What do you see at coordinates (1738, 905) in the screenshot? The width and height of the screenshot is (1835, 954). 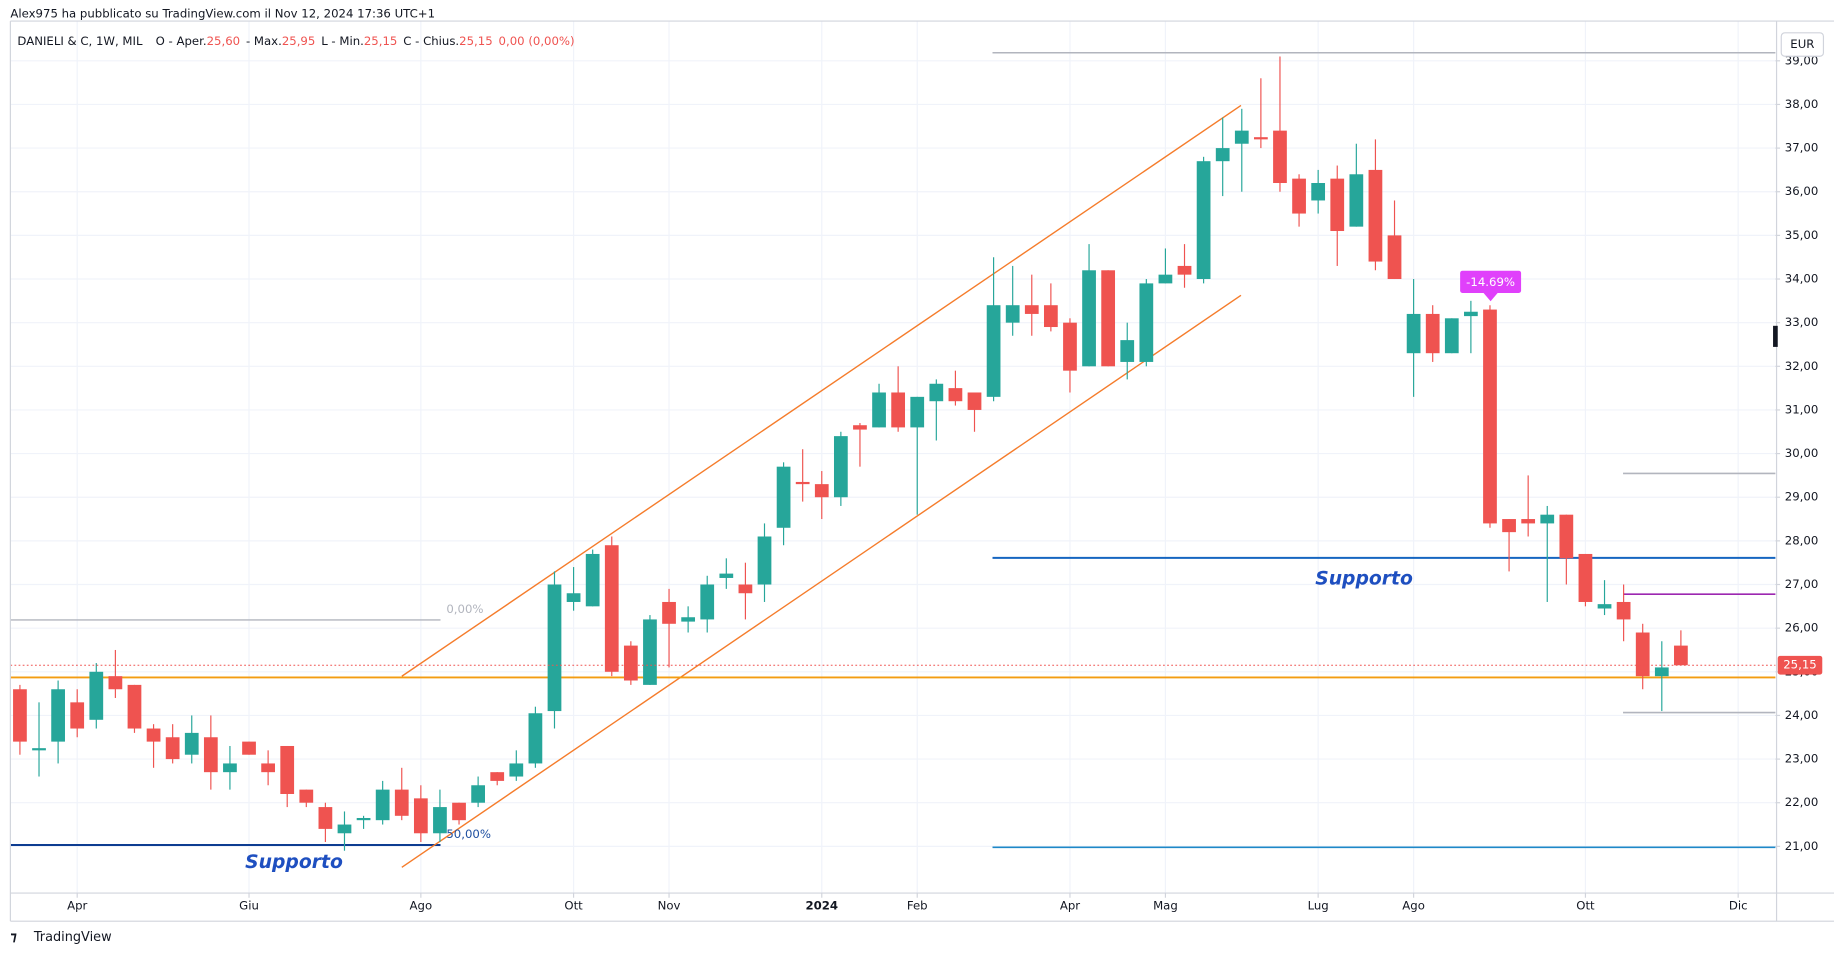 I see `x-tick-label: Dic` at bounding box center [1738, 905].